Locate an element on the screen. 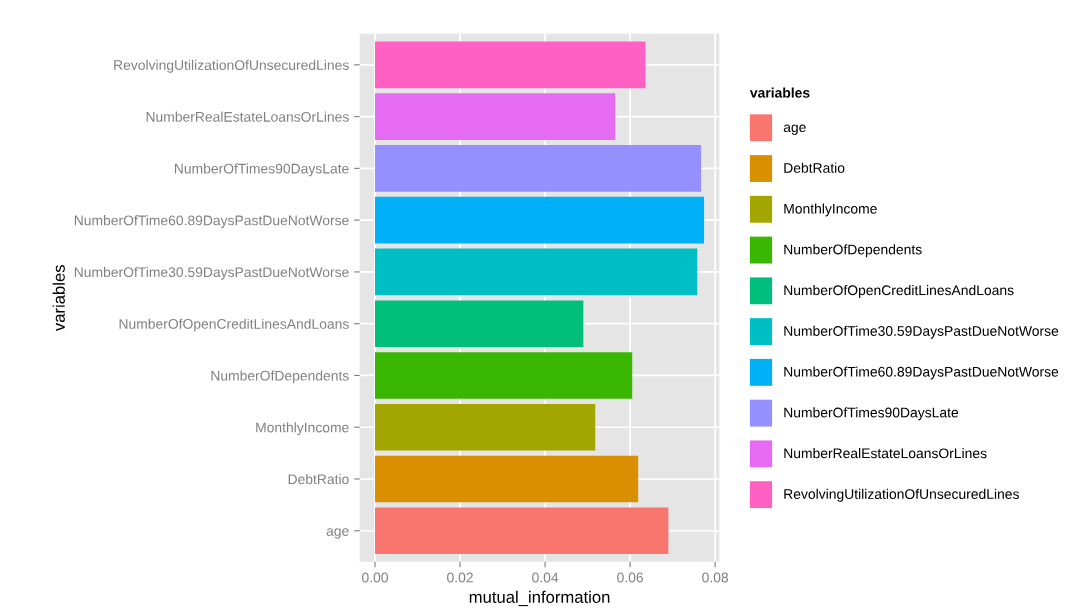 Image resolution: width=1090 pixels, height=614 pixels. x-tick-label: 0.02 is located at coordinates (460, 577).